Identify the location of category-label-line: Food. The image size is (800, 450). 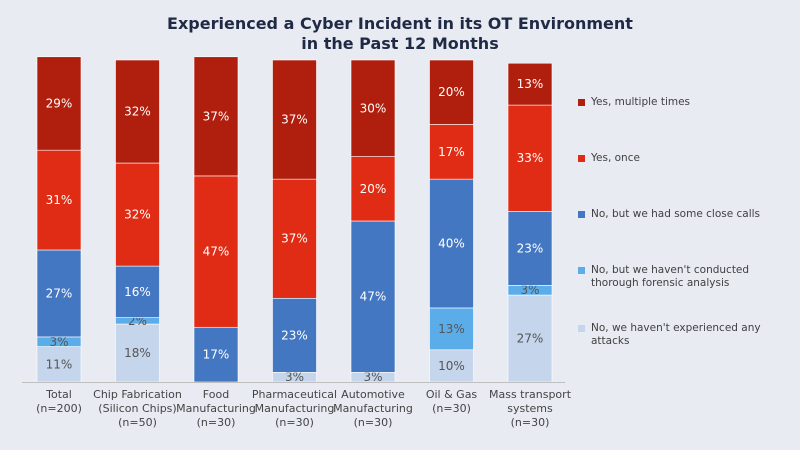
(216, 394).